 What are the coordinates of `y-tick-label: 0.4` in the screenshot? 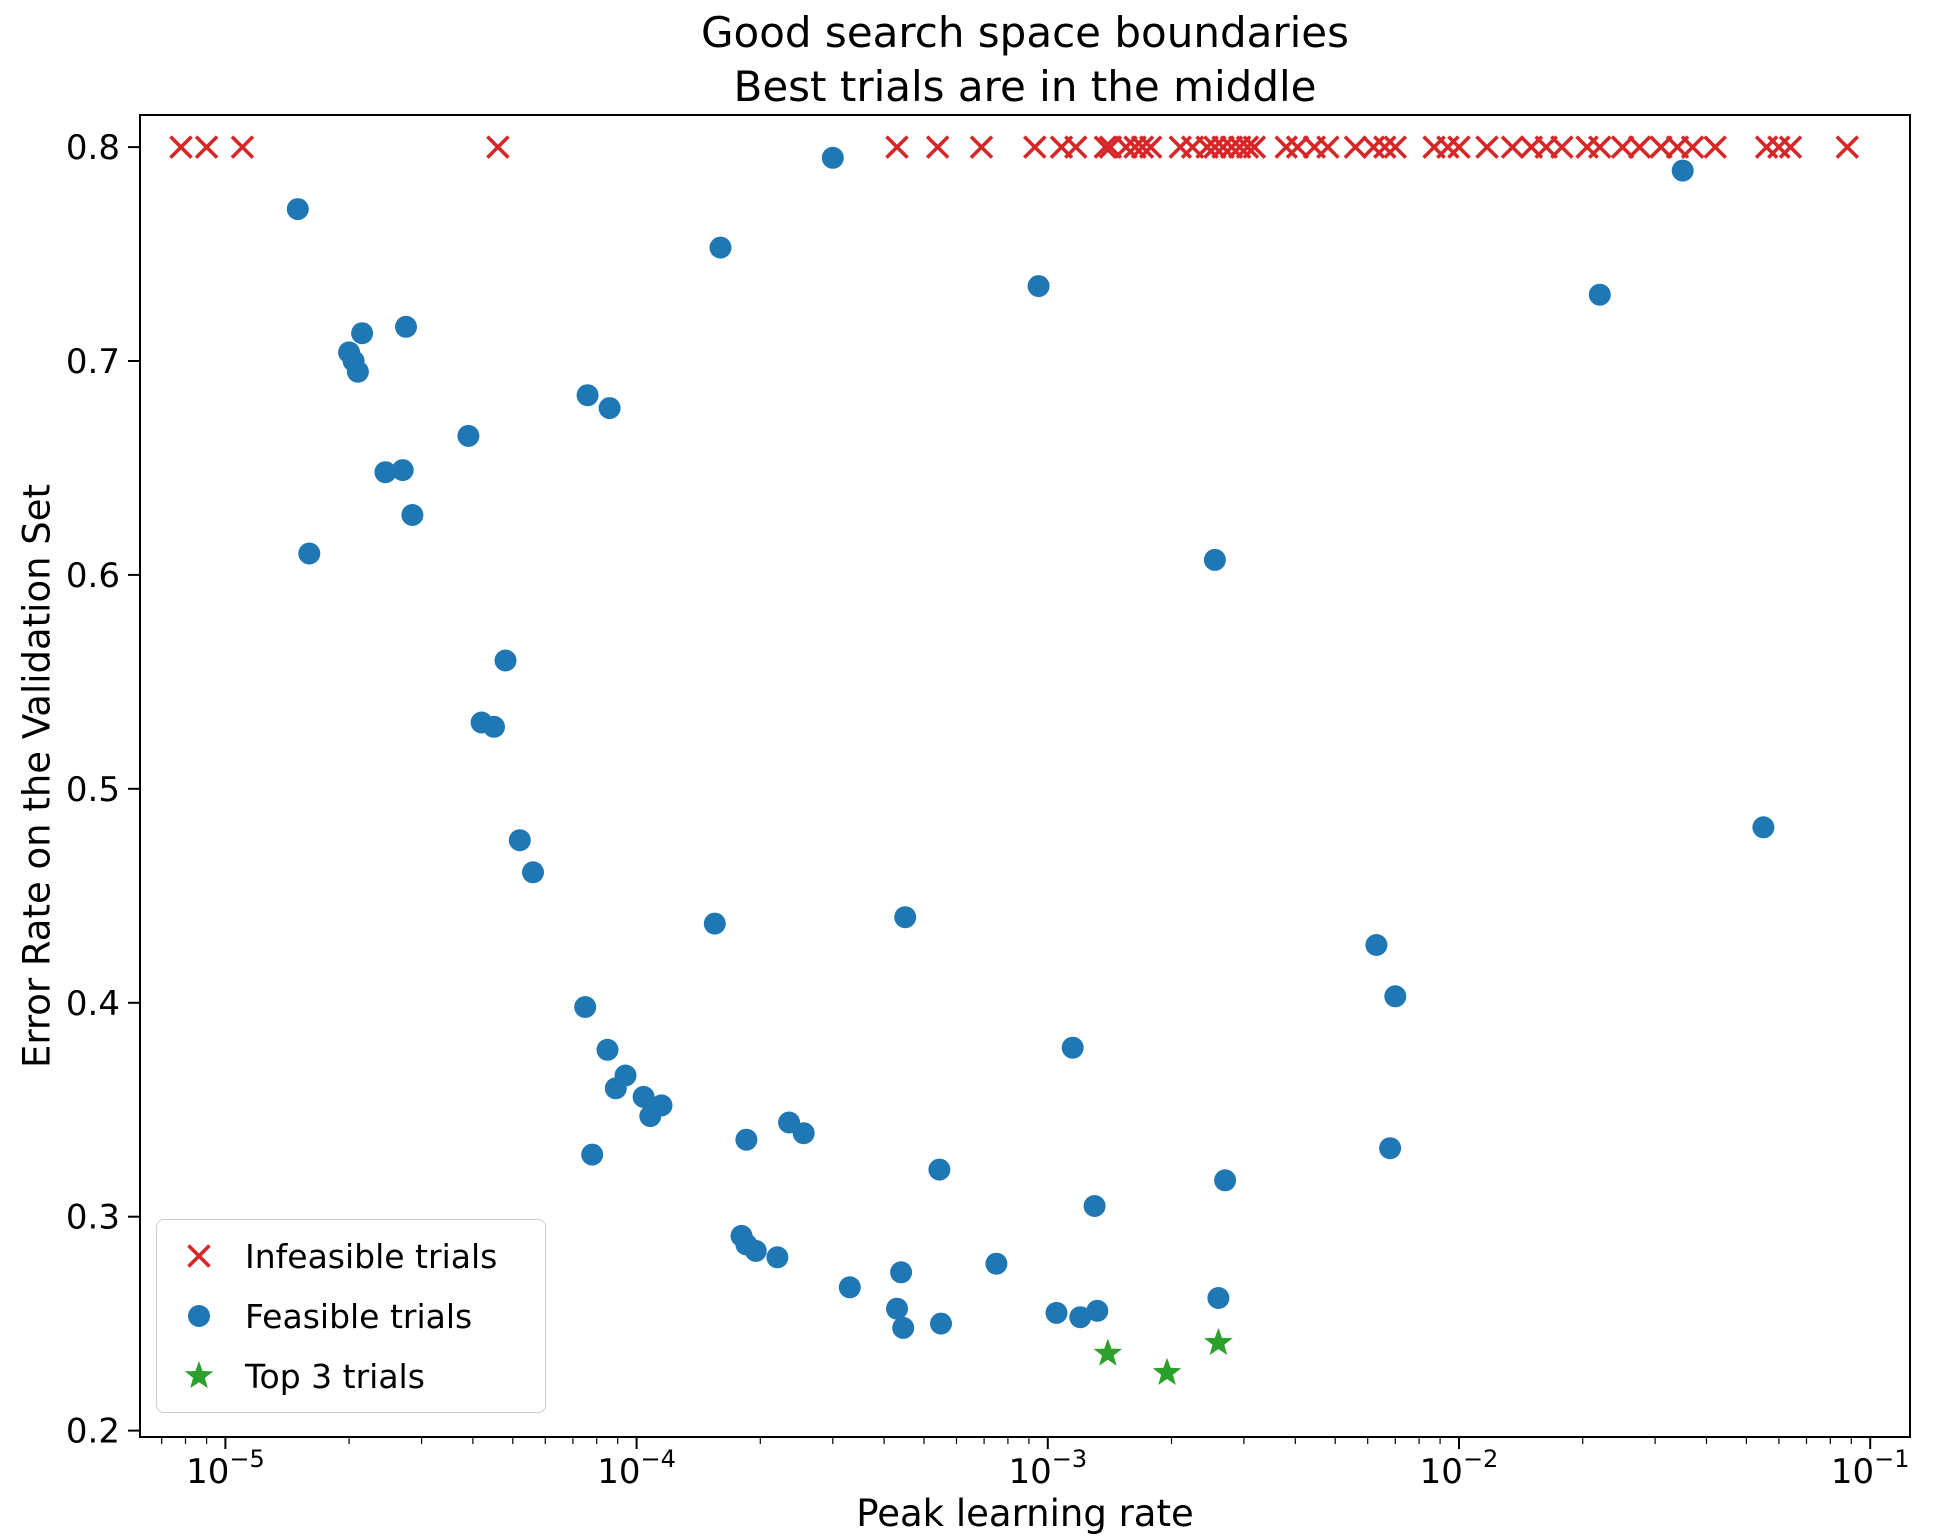 It's located at (93, 1004).